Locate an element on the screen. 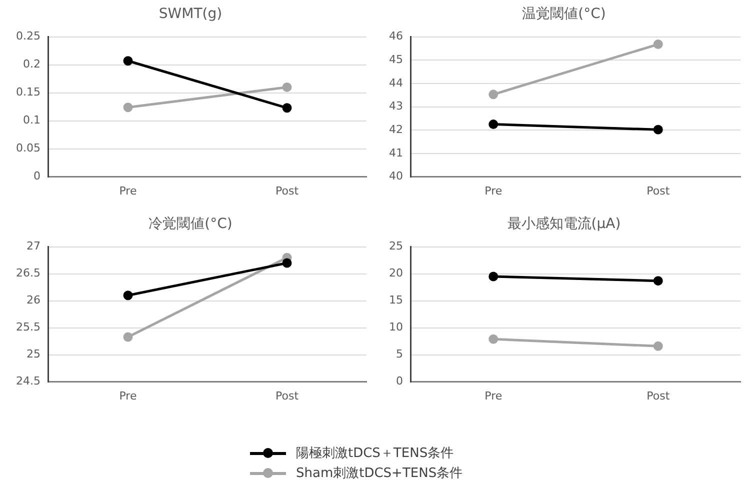 This screenshot has height=489, width=747. y-tick-label: 0.25 is located at coordinates (28, 36).